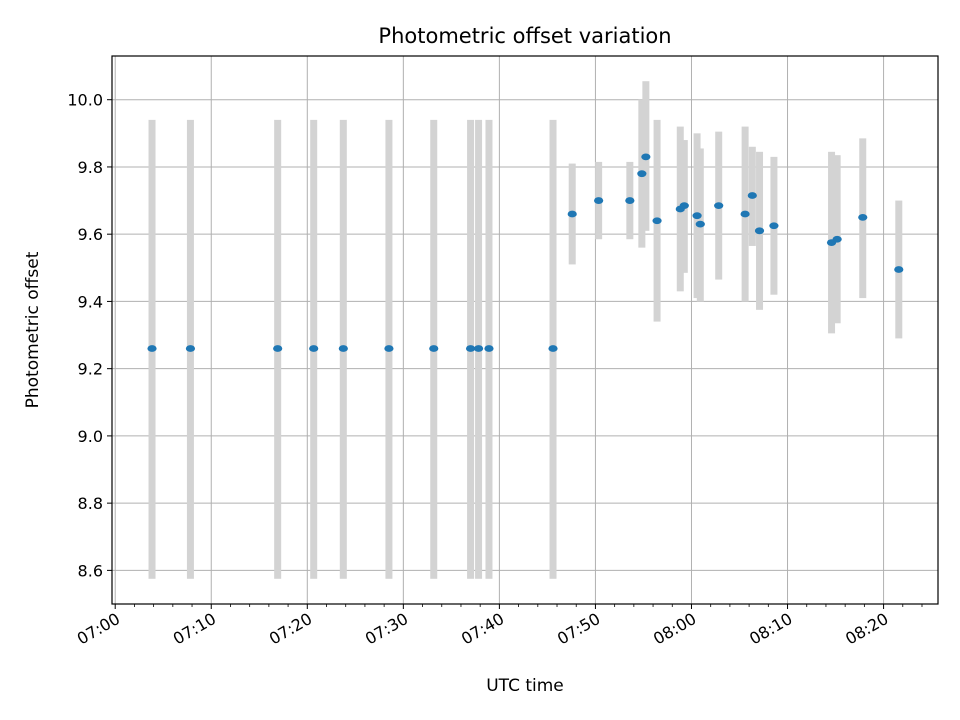  Describe the element at coordinates (90, 234) in the screenshot. I see `y-tick-label: 9.6` at that location.